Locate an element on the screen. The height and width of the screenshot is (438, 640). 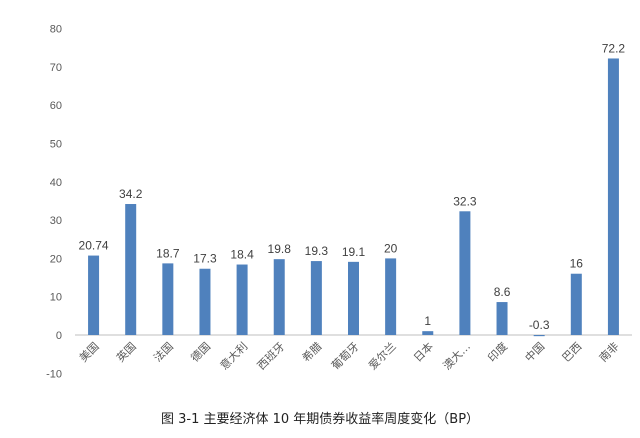
category-label-1: 英国 is located at coordinates (125, 351).